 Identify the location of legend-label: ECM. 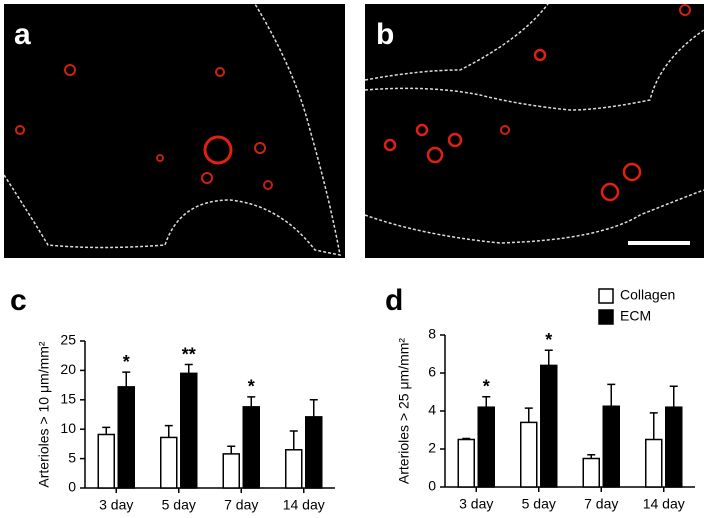
(635, 316).